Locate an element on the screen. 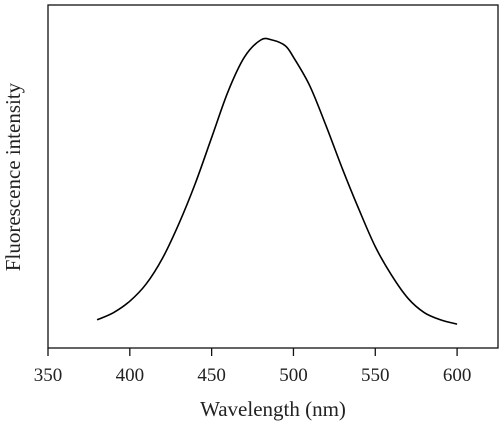  x-ticks is located at coordinates (252, 352).